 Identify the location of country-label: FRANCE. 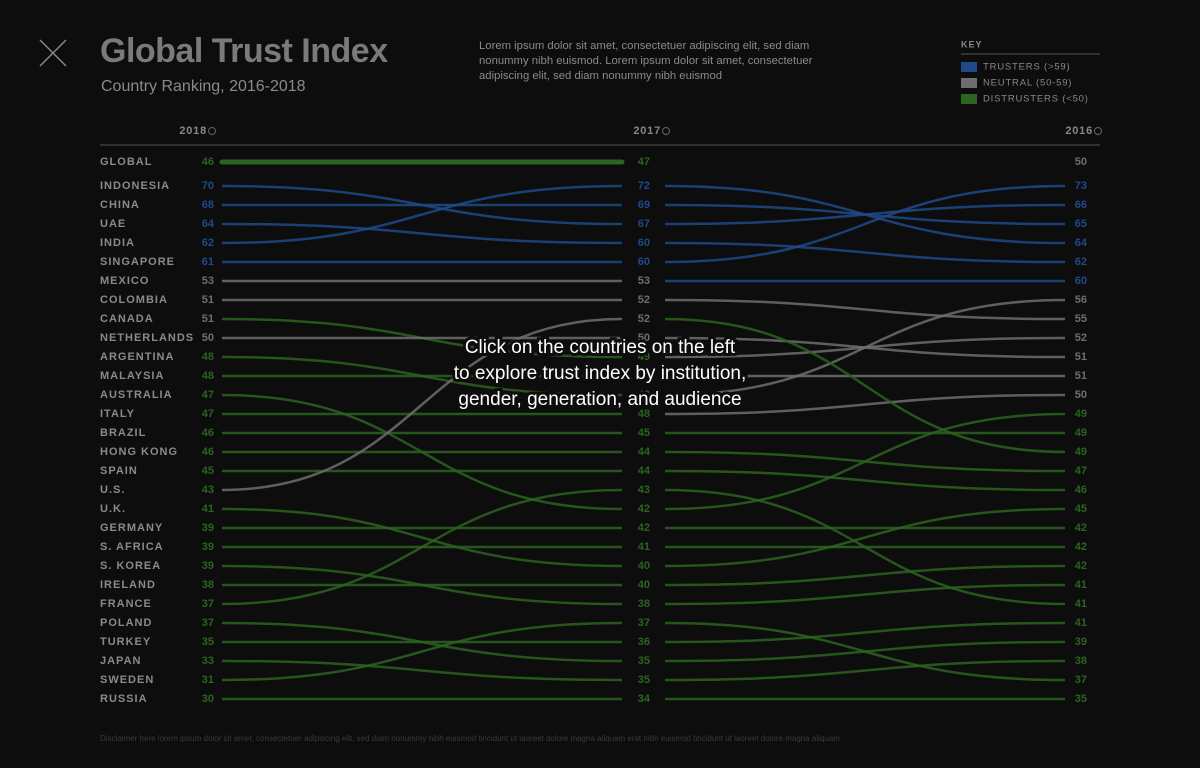
(126, 604).